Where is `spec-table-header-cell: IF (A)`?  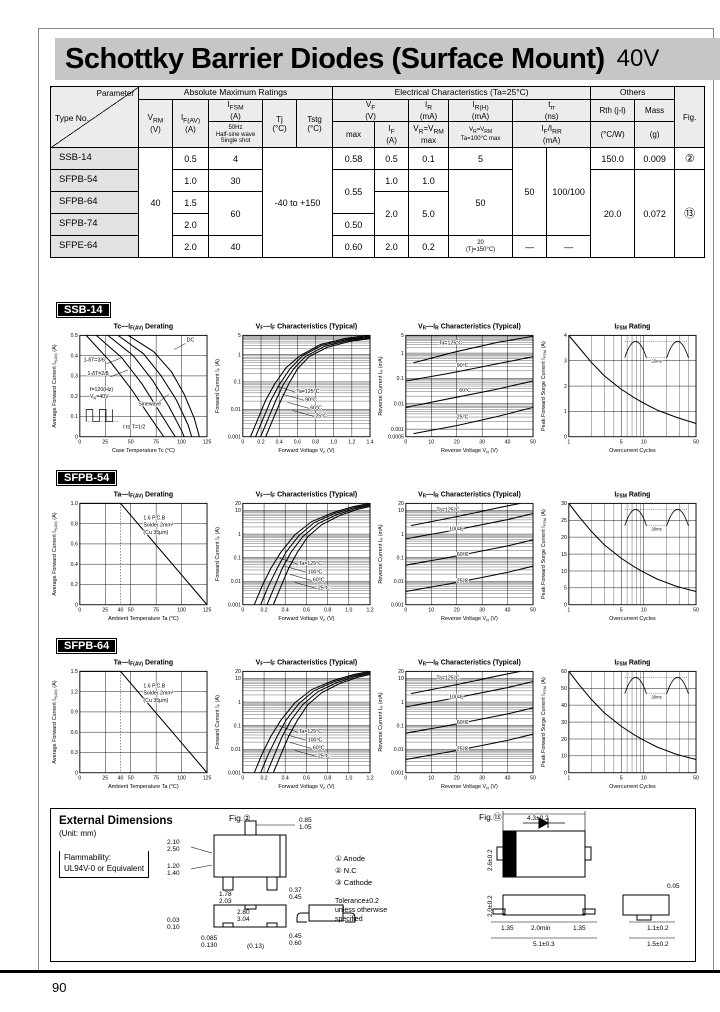 spec-table-header-cell: IF (A) is located at coordinates (392, 135).